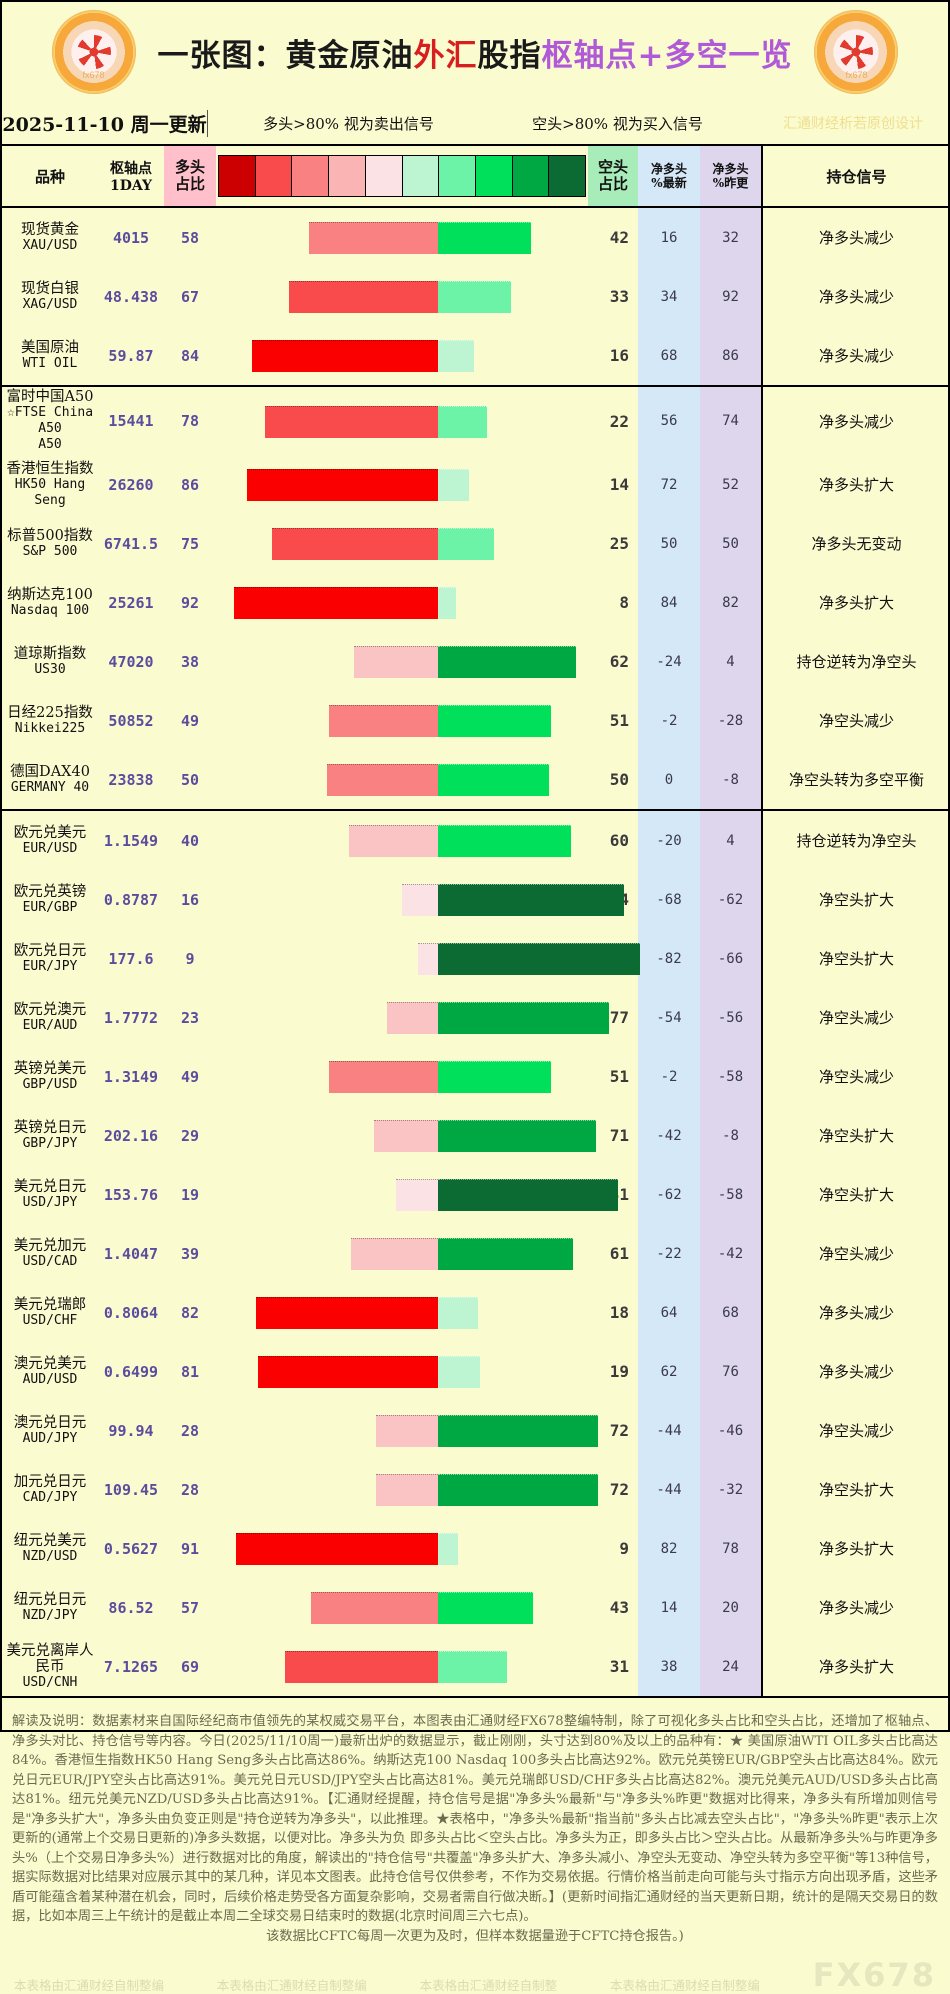 Image resolution: width=950 pixels, height=1994 pixels. I want to click on long-ratio-value: 58, so click(190, 237).